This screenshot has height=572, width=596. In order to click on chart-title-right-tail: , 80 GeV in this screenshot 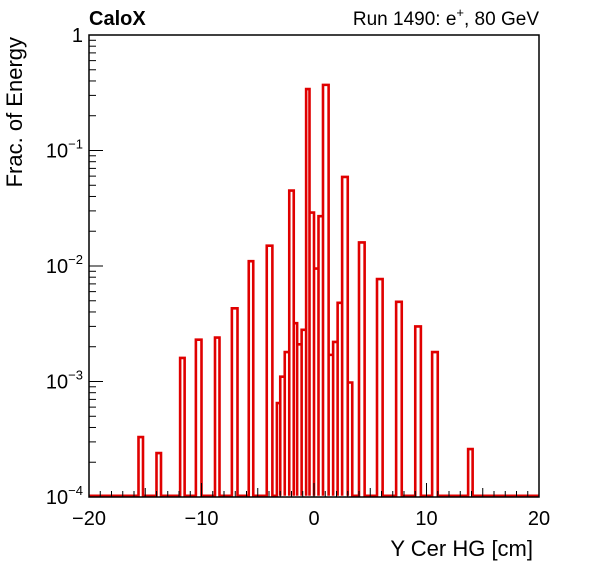, I will do `click(501, 19)`.